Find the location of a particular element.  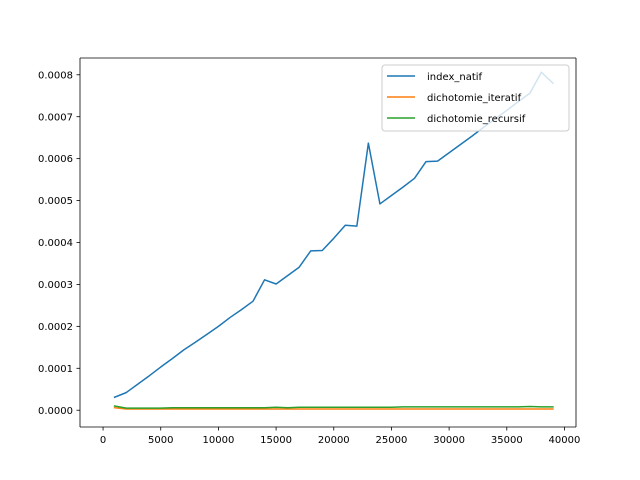

x-axis-ticks: 0 5000 10000 15000 20000 25000 30000 35000 40000 is located at coordinates (340, 436).